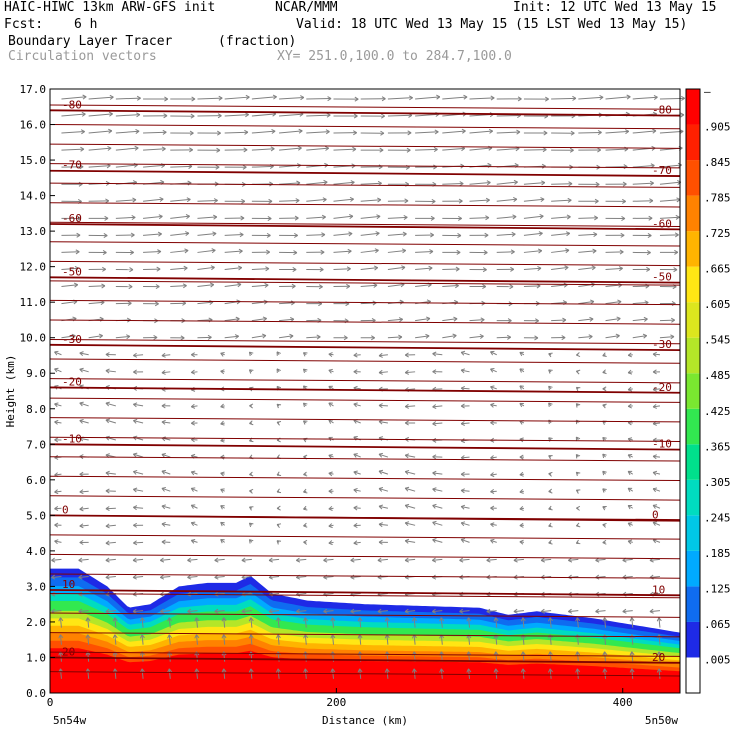 The height and width of the screenshot is (740, 740). What do you see at coordinates (36, 693) in the screenshot?
I see `y-tick-label: 0.0` at bounding box center [36, 693].